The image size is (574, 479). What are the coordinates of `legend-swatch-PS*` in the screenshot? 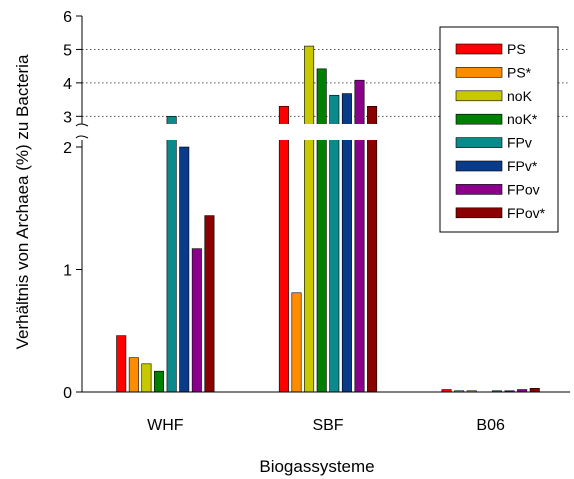 It's located at (479, 72).